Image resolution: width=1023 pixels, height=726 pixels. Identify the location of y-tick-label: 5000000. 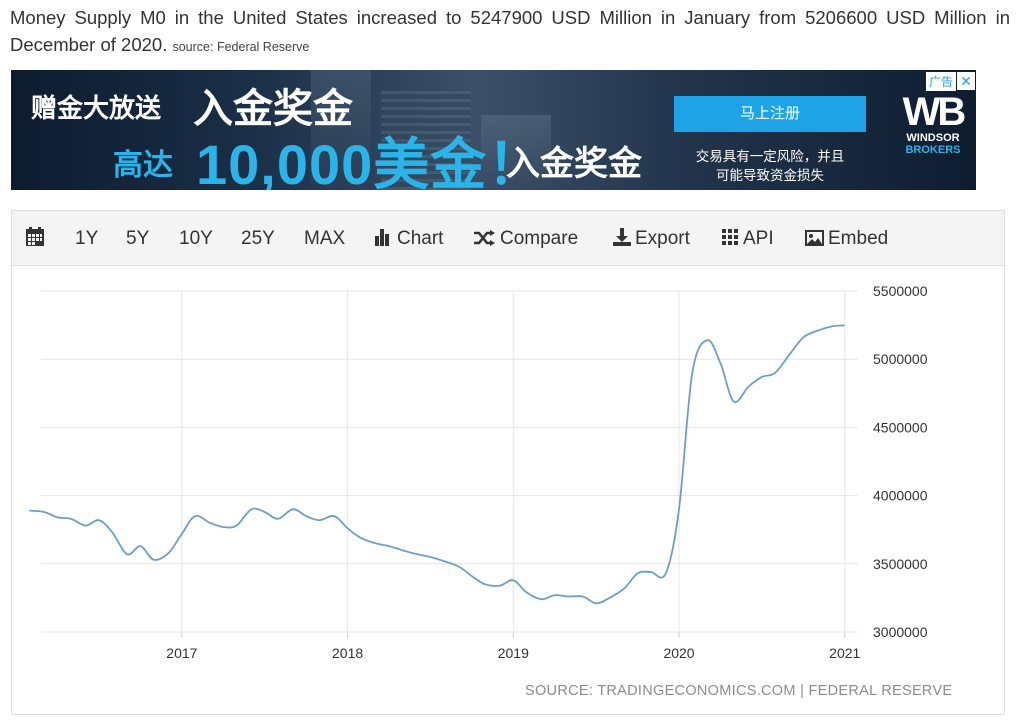
(900, 359).